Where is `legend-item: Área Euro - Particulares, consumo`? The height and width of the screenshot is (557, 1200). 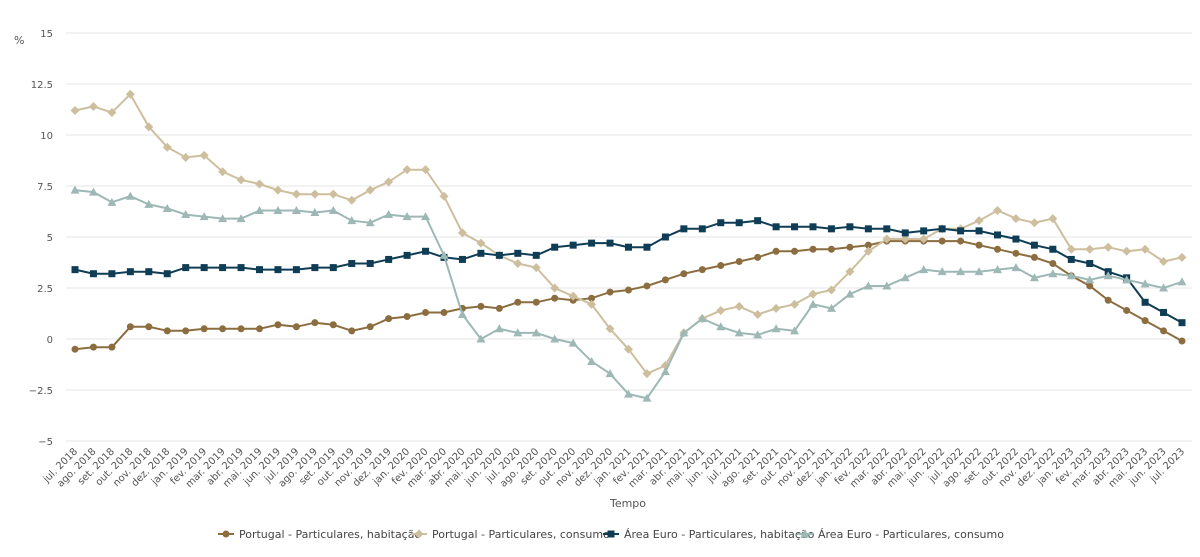 legend-item: Área Euro - Particulares, consumo is located at coordinates (900, 534).